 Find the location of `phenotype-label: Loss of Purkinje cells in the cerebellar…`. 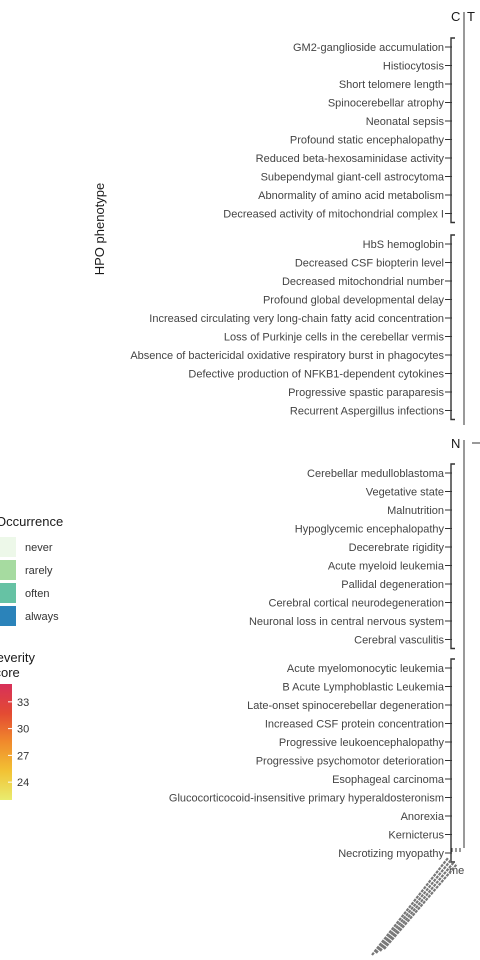

phenotype-label: Loss of Purkinje cells in the cerebellar… is located at coordinates (334, 338).